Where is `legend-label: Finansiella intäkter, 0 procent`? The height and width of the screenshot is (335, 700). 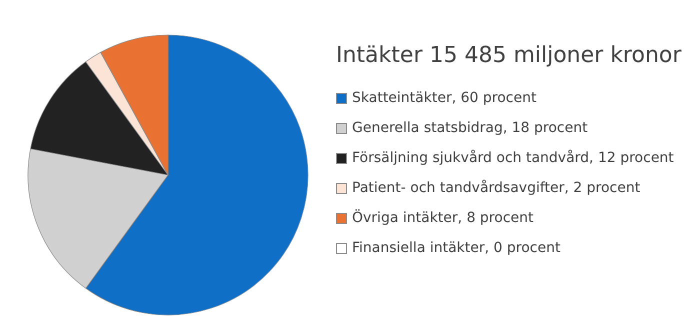 legend-label: Finansiella intäkter, 0 procent is located at coordinates (456, 248).